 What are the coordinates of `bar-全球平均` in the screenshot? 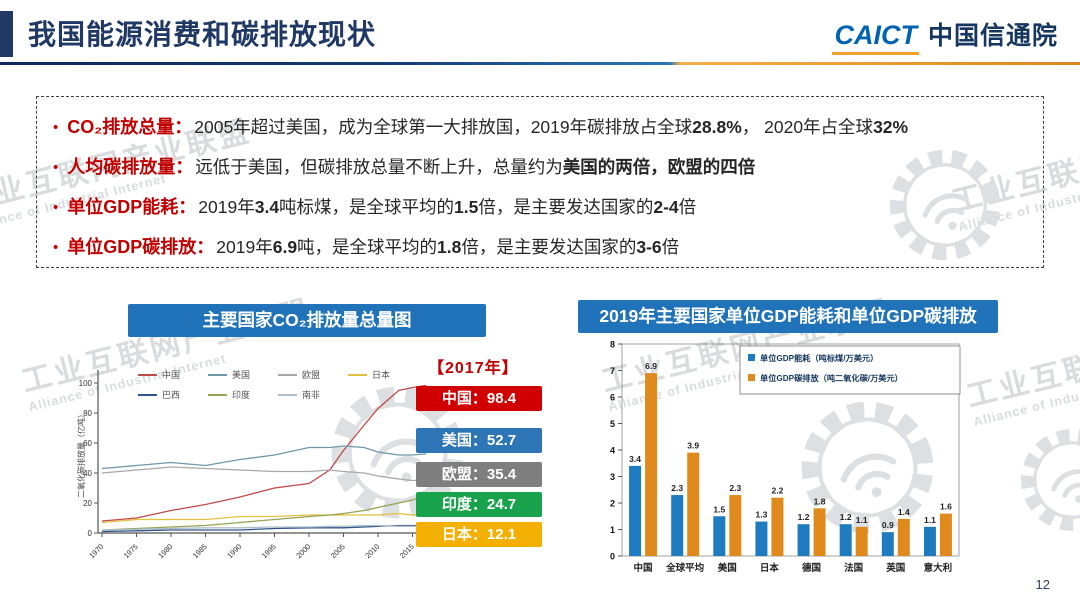 It's located at (677, 525).